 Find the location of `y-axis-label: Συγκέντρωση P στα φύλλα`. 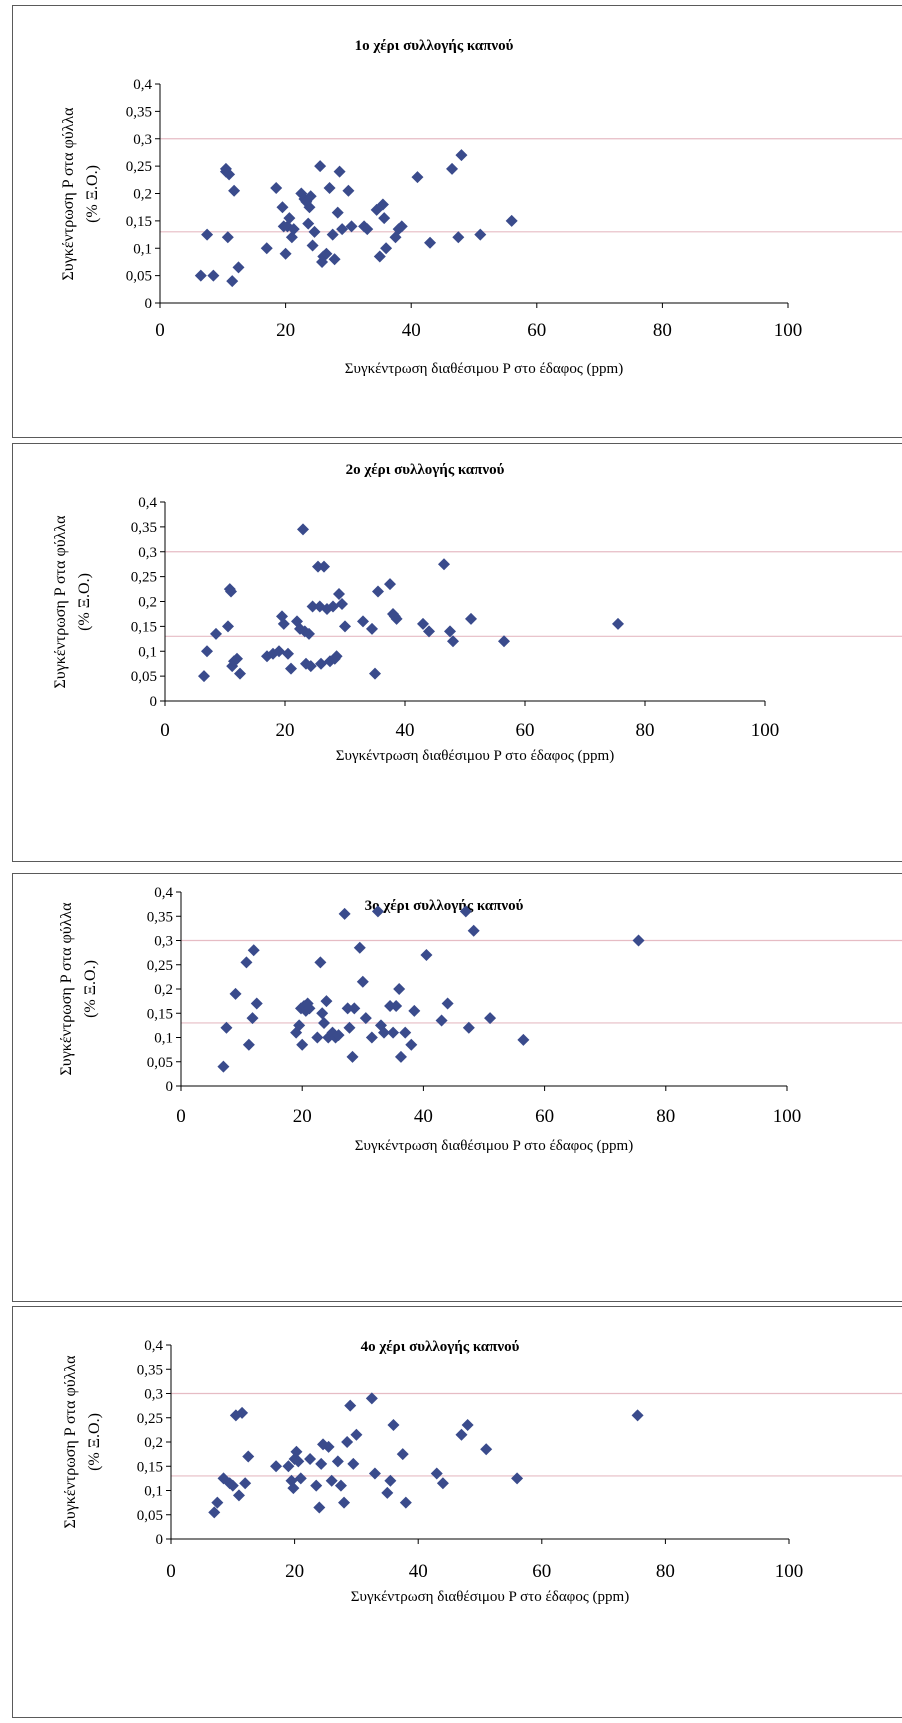

y-axis-label: Συγκέντρωση P στα φύλλα is located at coordinates (60, 602).